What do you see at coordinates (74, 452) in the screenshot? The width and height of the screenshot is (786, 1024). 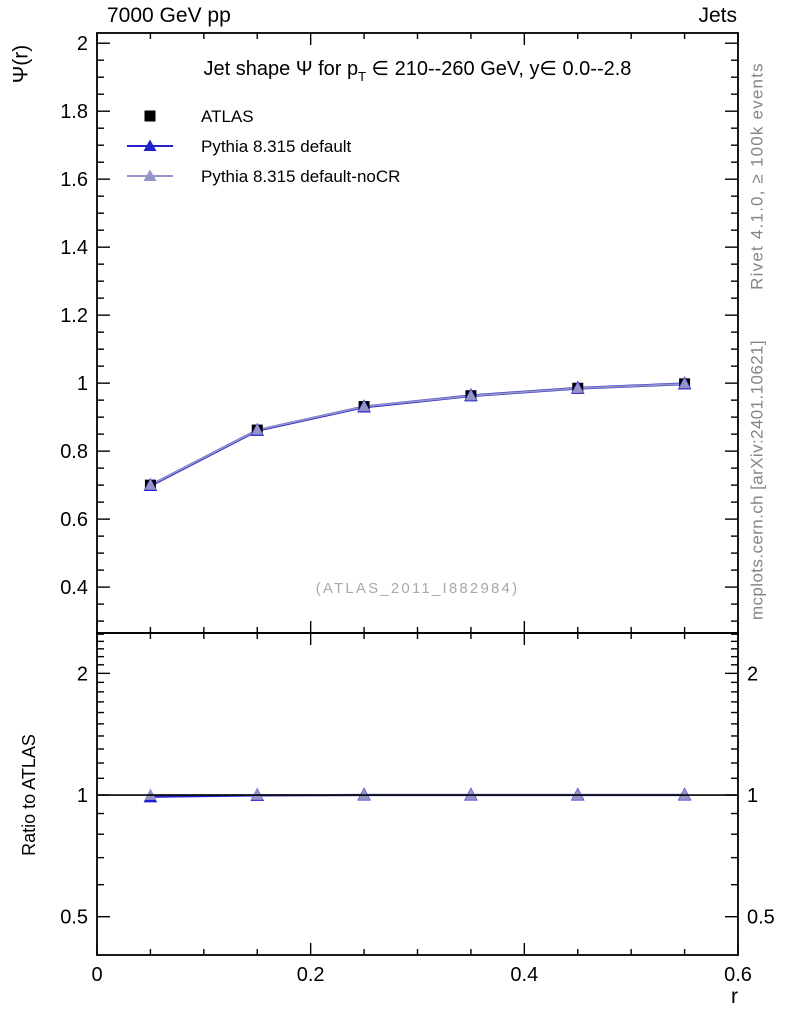 I see `svg-text: 0.8` at bounding box center [74, 452].